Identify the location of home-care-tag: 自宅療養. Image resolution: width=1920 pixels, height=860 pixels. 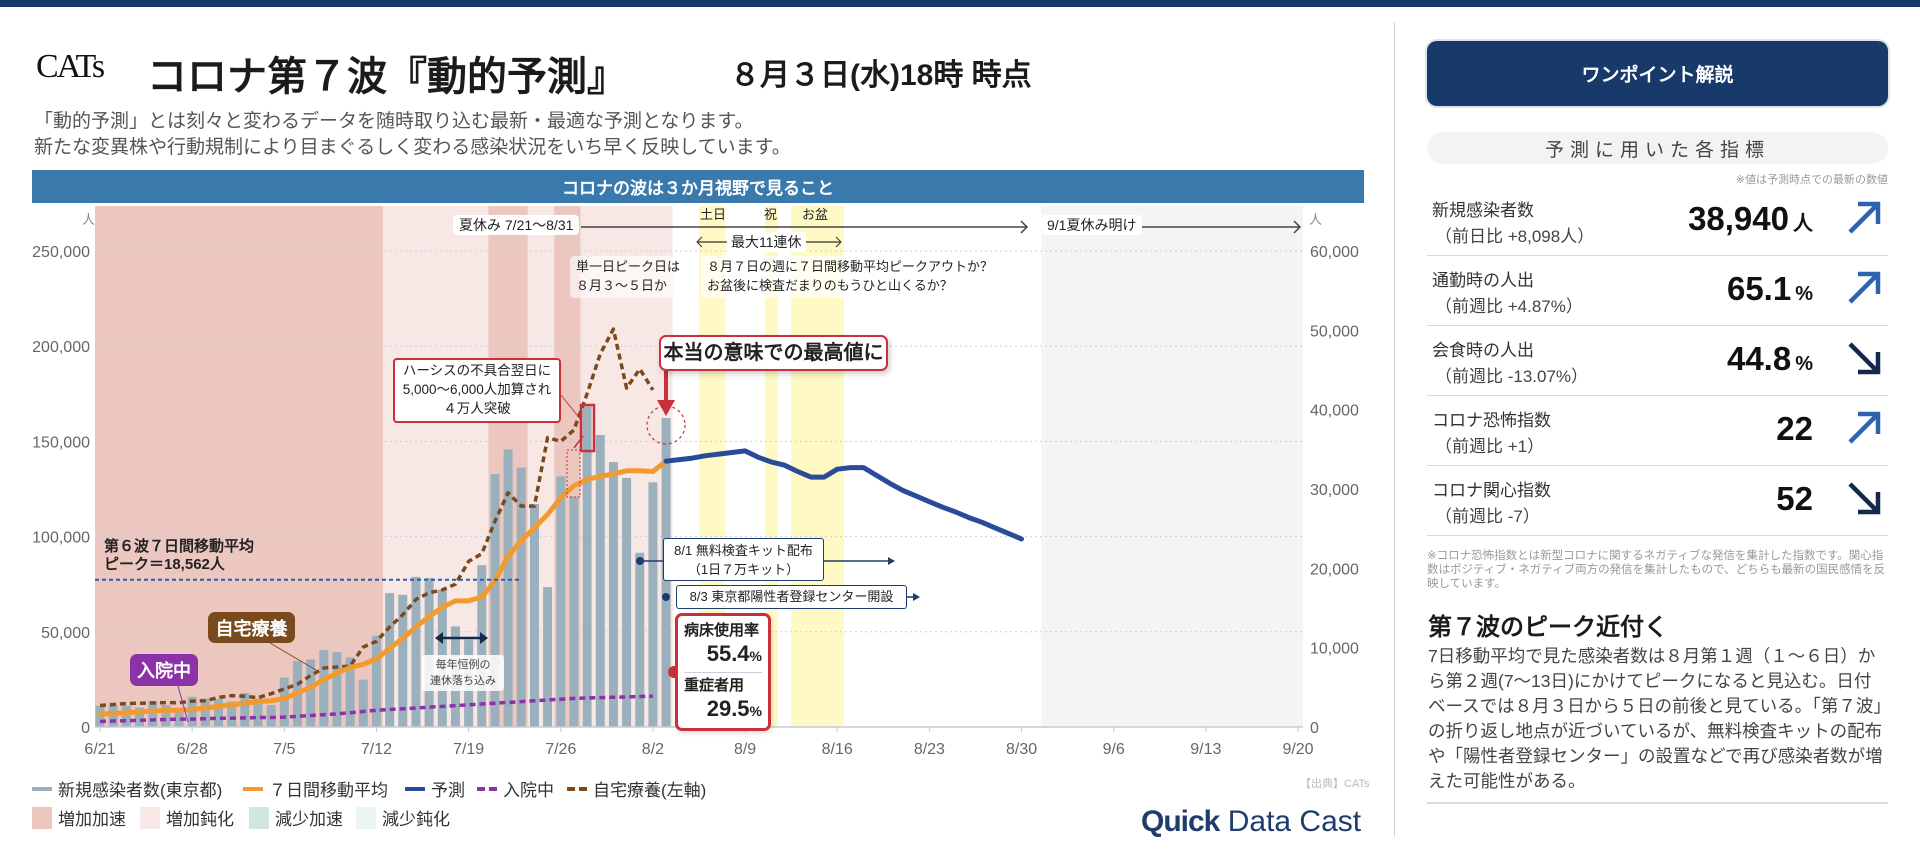
(251, 627).